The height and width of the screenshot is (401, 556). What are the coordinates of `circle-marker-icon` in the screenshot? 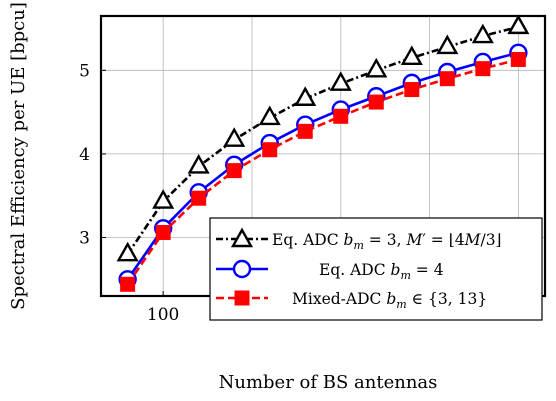 It's located at (242, 269).